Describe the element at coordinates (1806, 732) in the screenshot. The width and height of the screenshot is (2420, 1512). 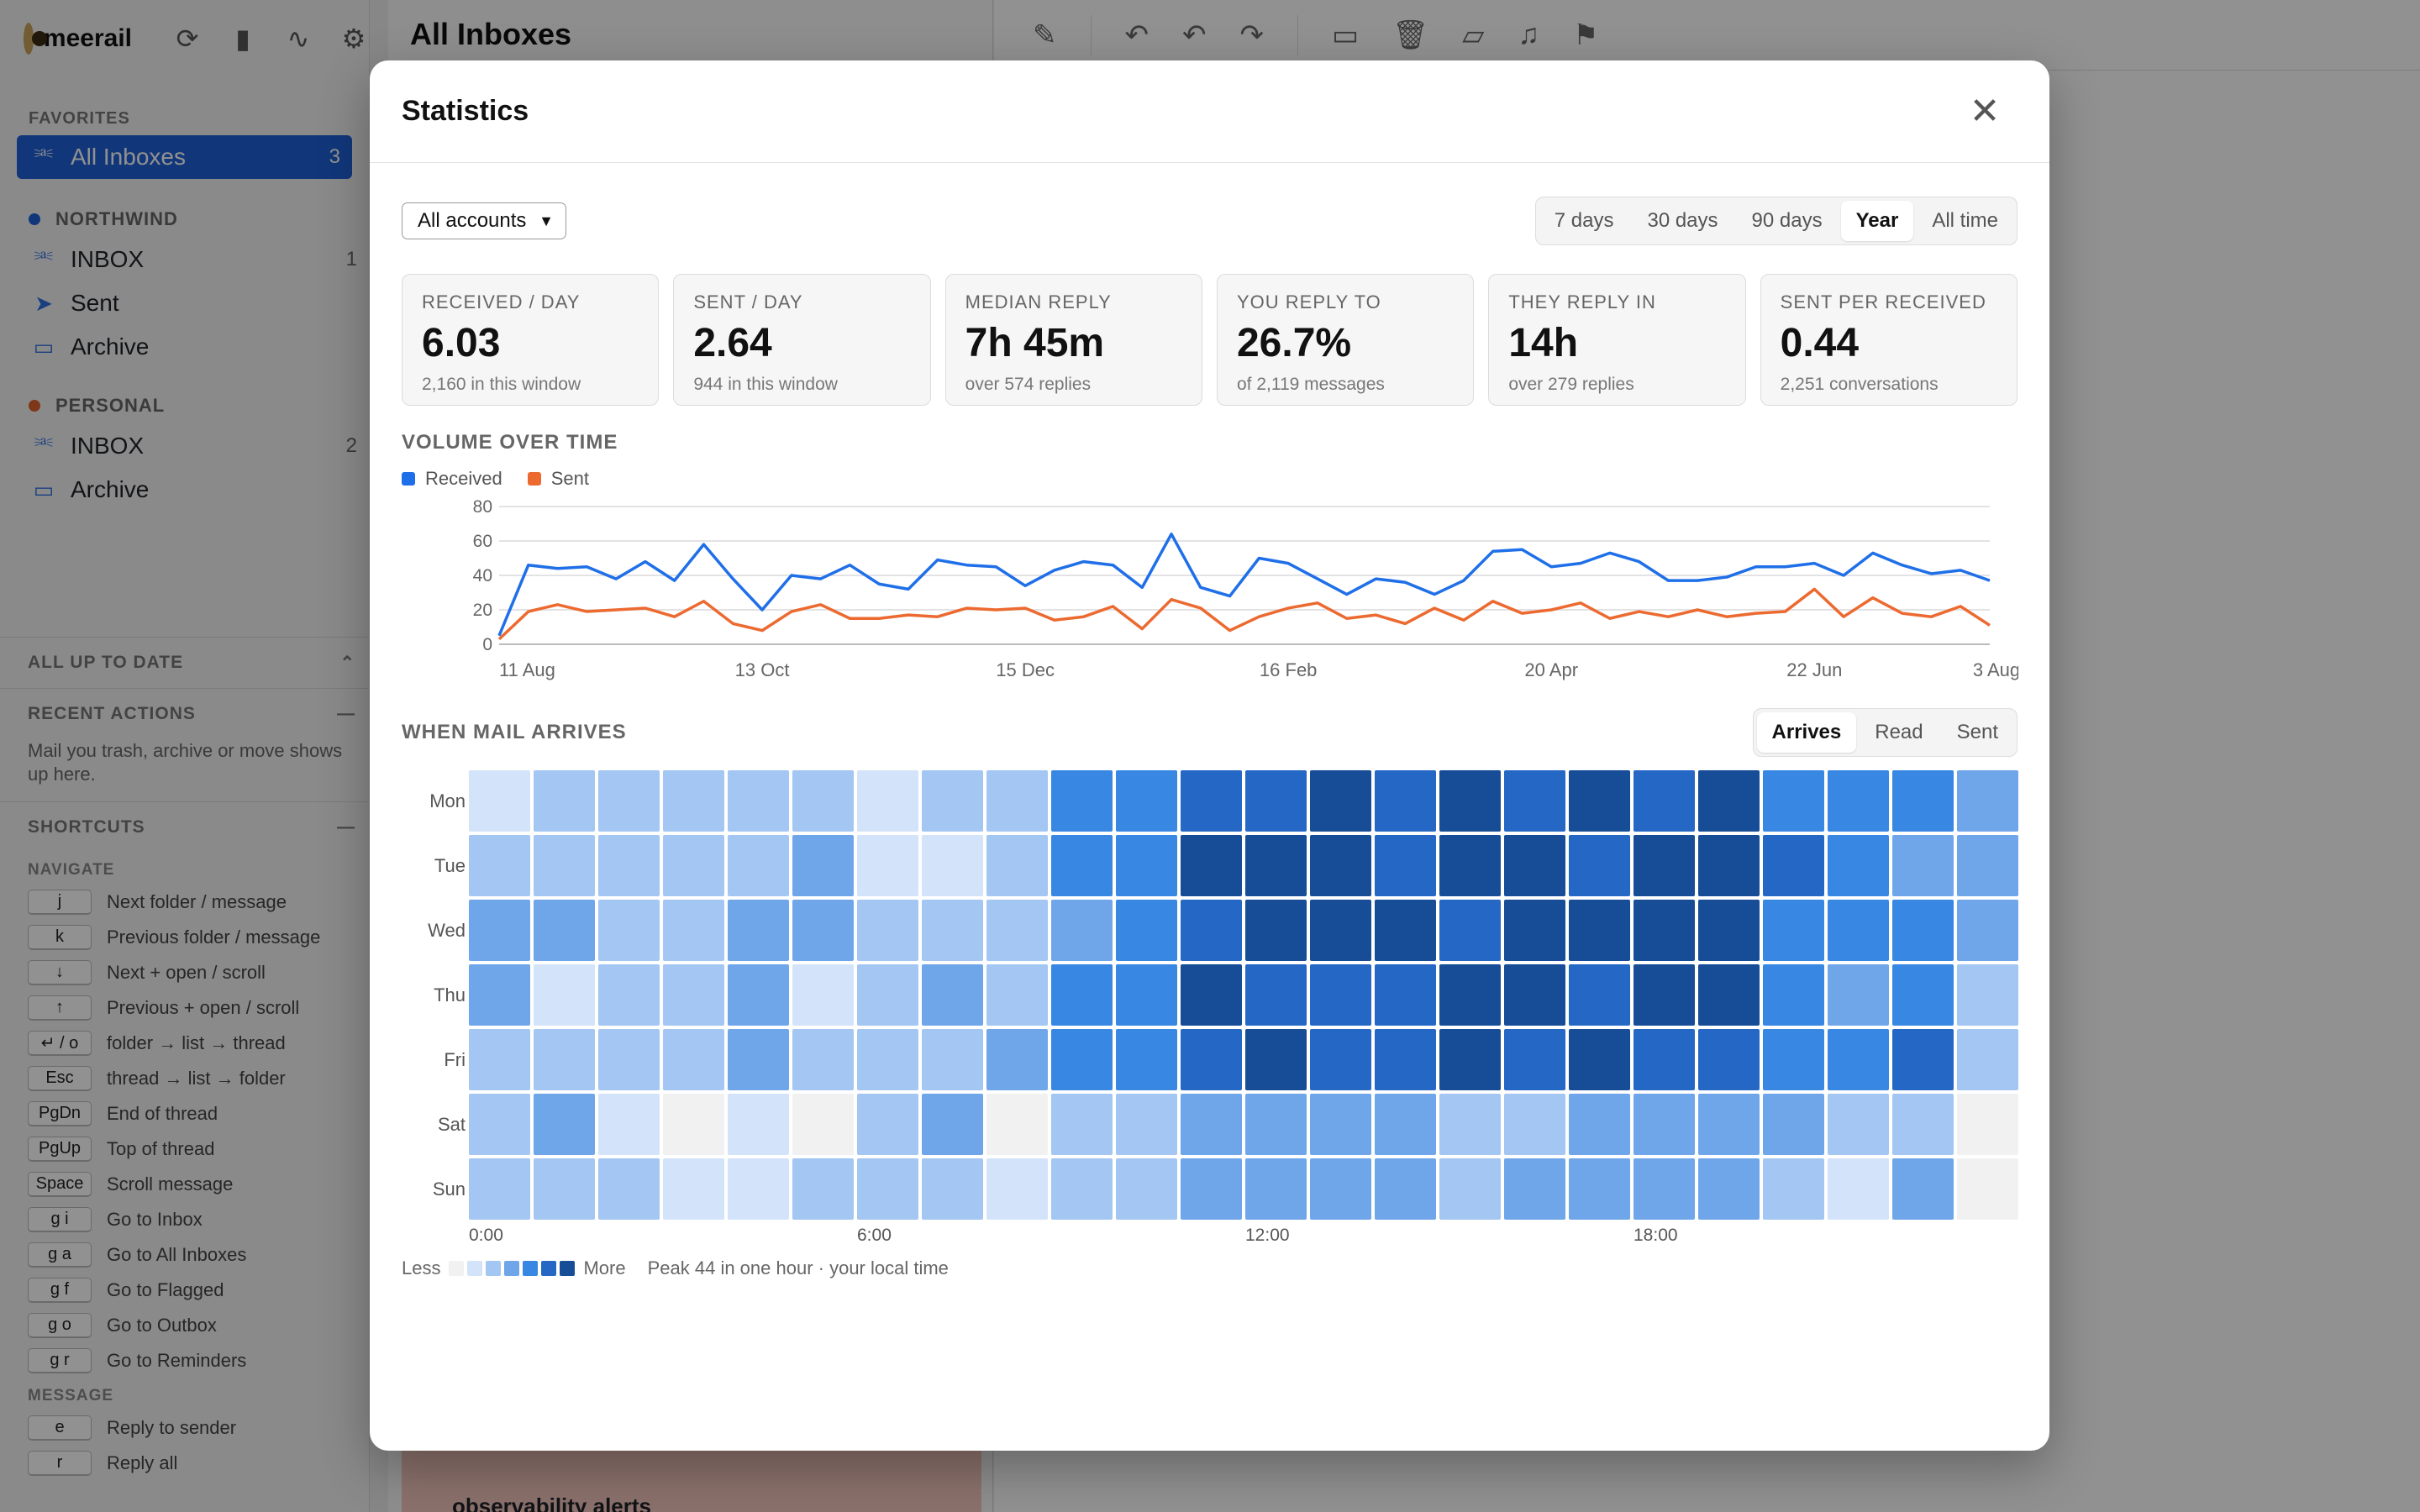
I see `heatmap-mode-option: Arrives` at that location.